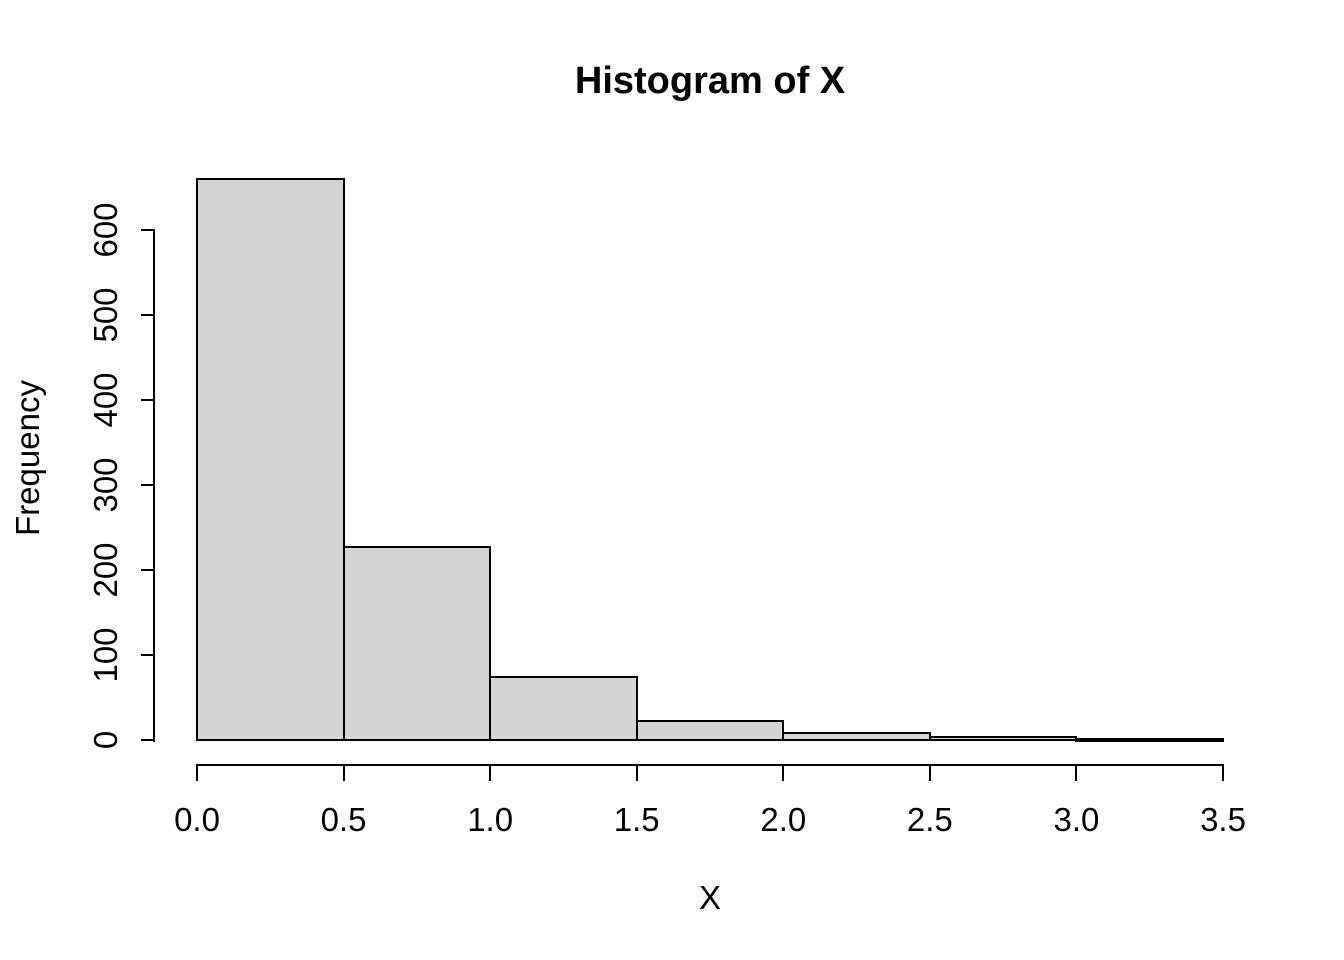 This screenshot has height=960, width=1344. What do you see at coordinates (710, 897) in the screenshot?
I see `x-axis-label: X` at bounding box center [710, 897].